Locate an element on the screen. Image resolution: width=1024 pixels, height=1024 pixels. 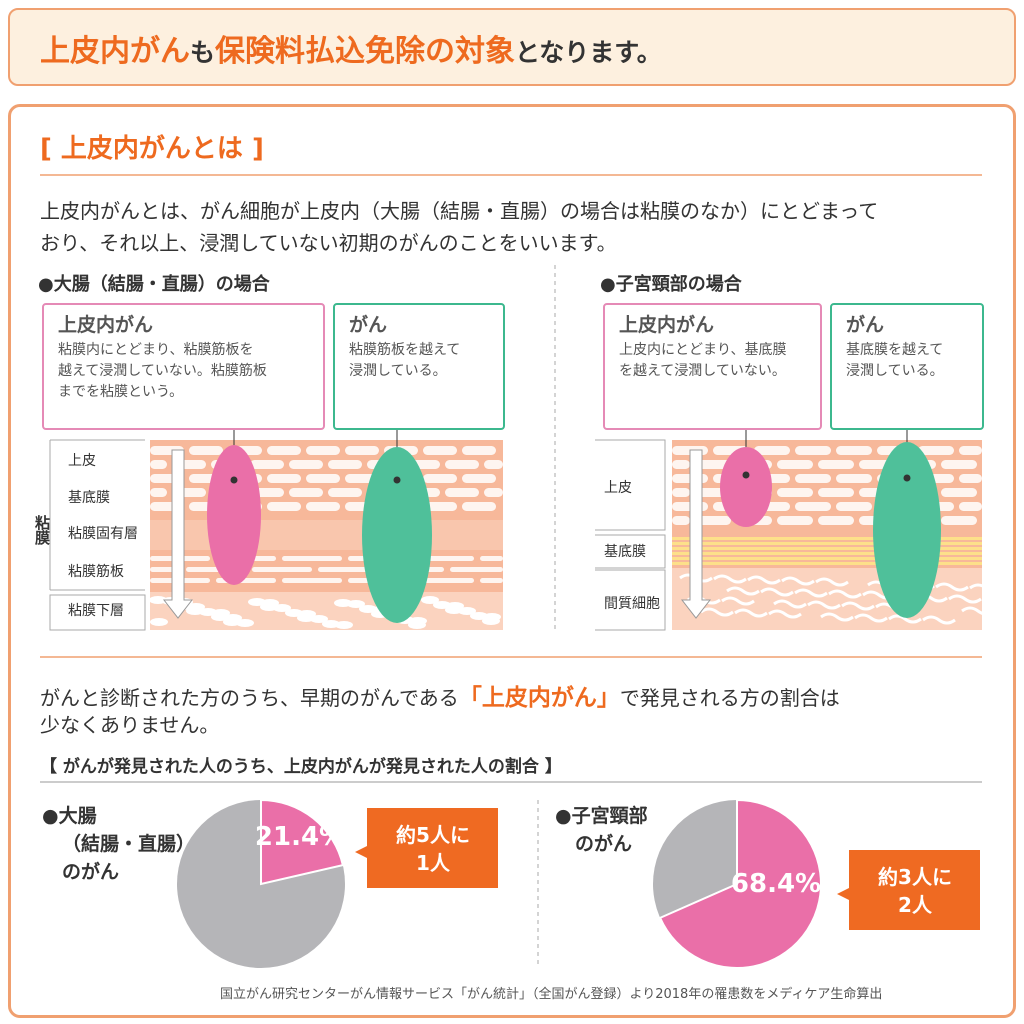
box-title: 上皮内がん is located at coordinates (106, 325).